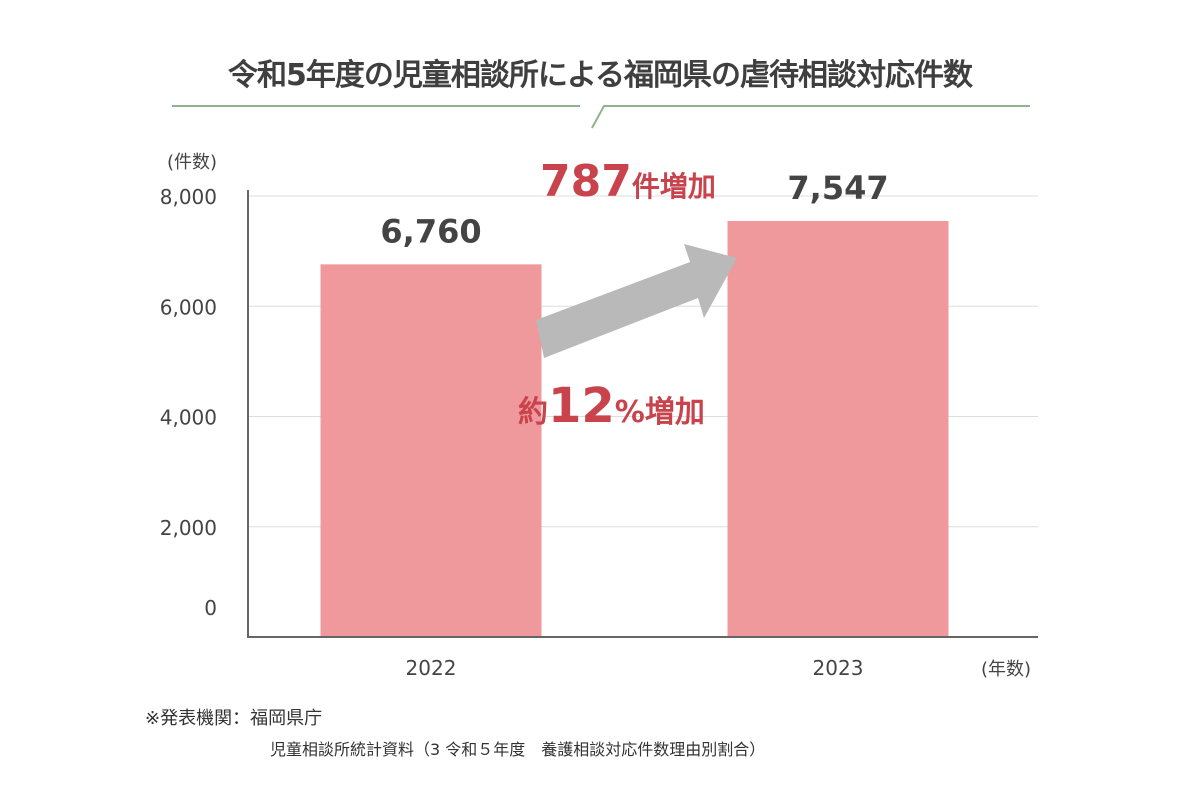 The height and width of the screenshot is (800, 1200). What do you see at coordinates (430, 231) in the screenshot?
I see `bar-value-label: 6,760` at bounding box center [430, 231].